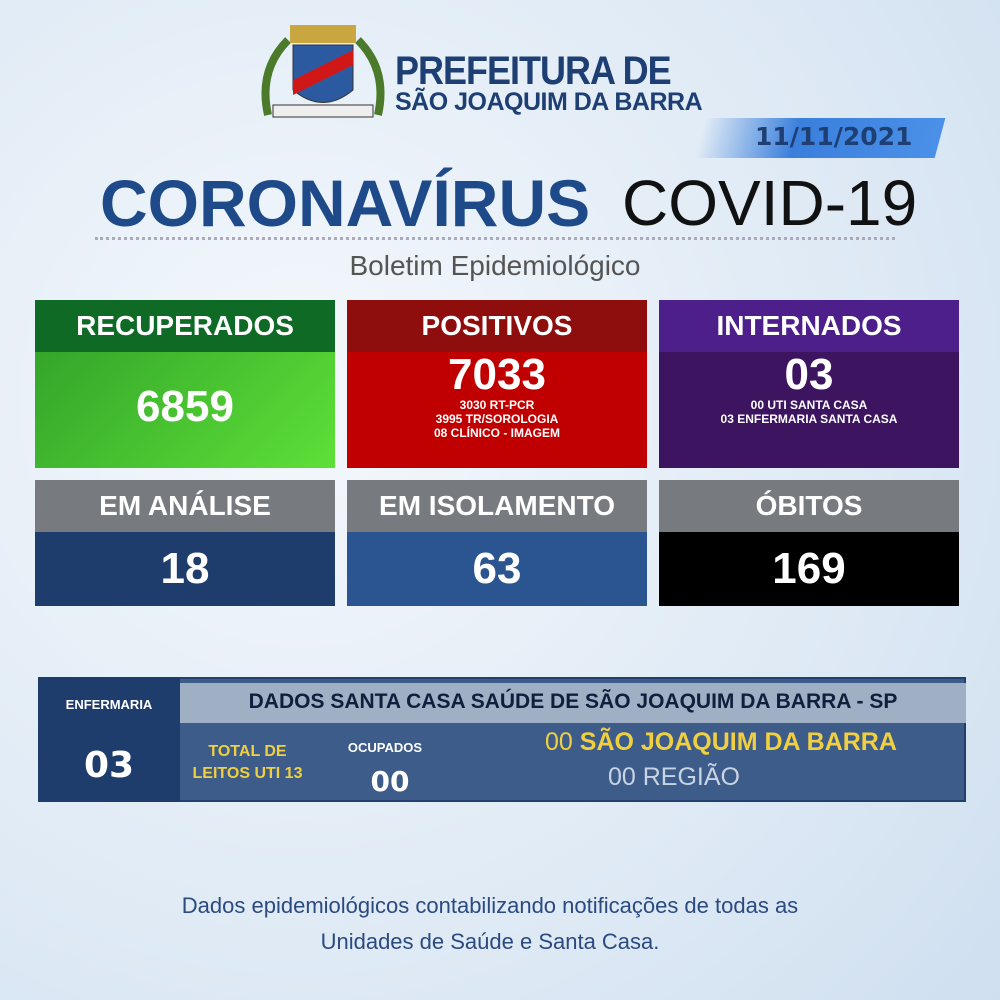 The height and width of the screenshot is (1000, 1000). Describe the element at coordinates (497, 506) in the screenshot. I see `card-label: EM ISOLAMENTO` at that location.